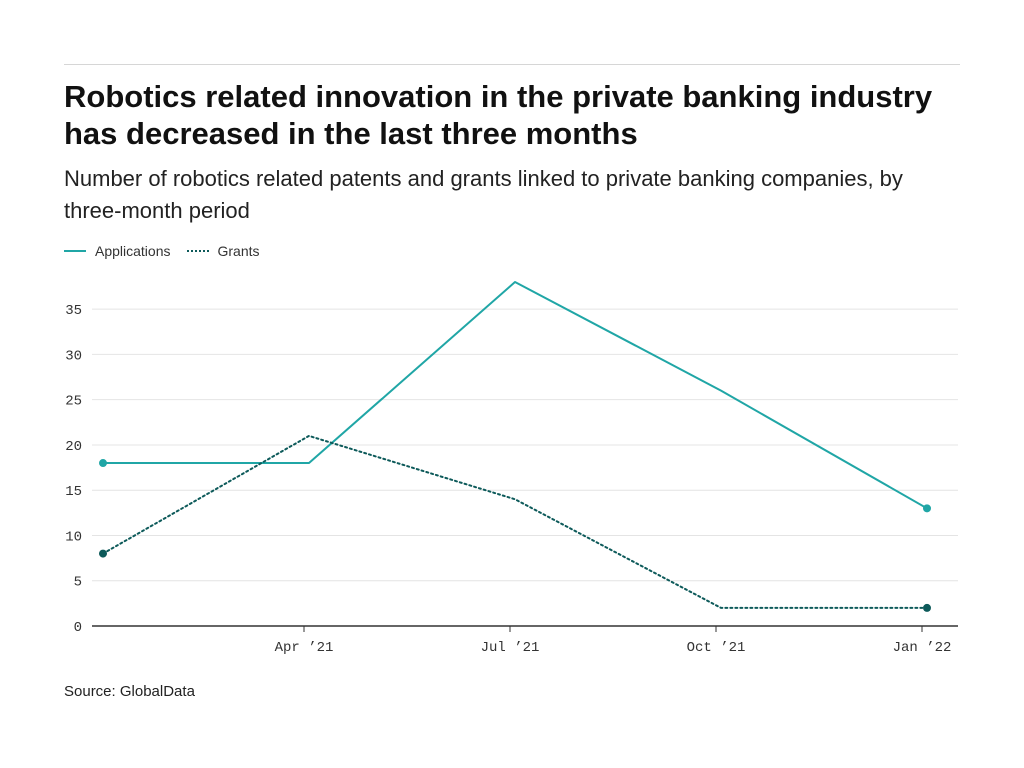 Image resolution: width=1024 pixels, height=768 pixels. I want to click on x-tick-label: Jul ’21, so click(510, 648).